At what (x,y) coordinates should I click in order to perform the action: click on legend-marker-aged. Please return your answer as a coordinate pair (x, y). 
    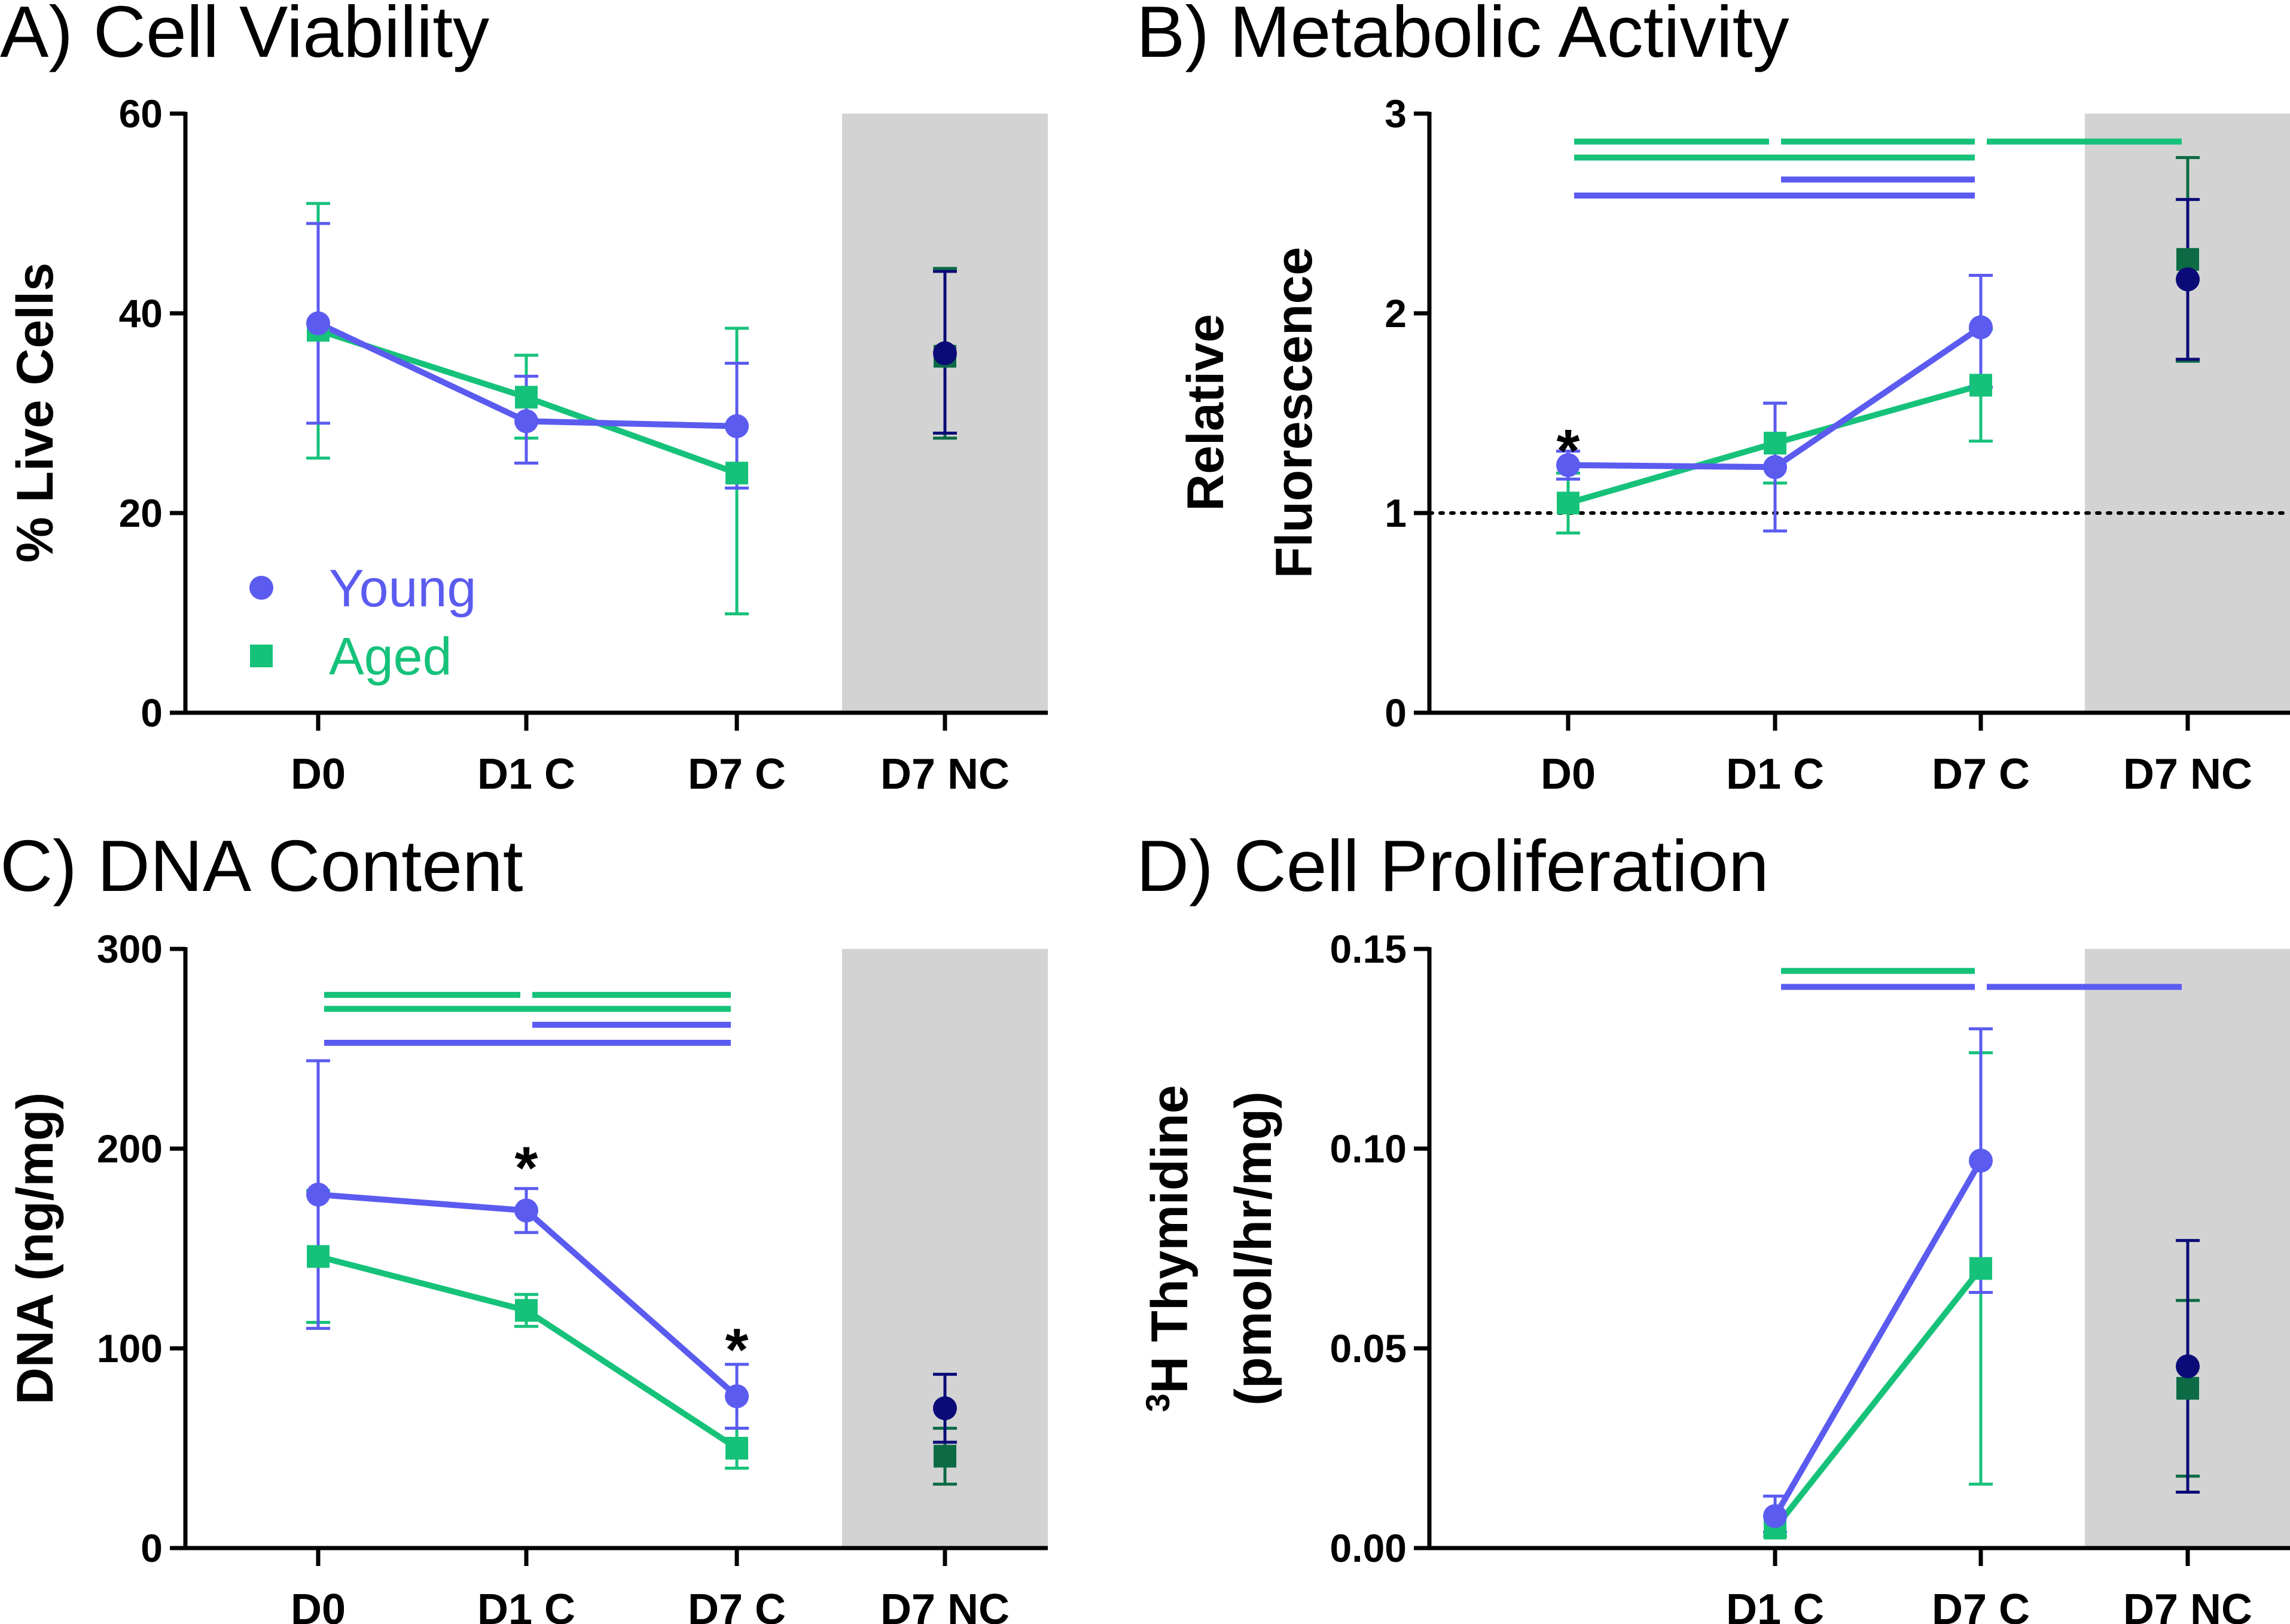
    Looking at the image, I should click on (261, 656).